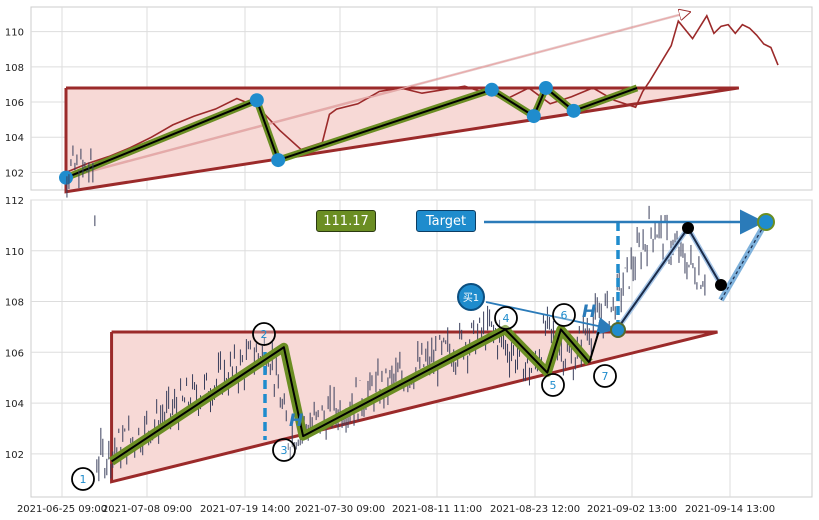  What do you see at coordinates (594, 347) in the screenshot?
I see `breakout-segment` at bounding box center [594, 347].